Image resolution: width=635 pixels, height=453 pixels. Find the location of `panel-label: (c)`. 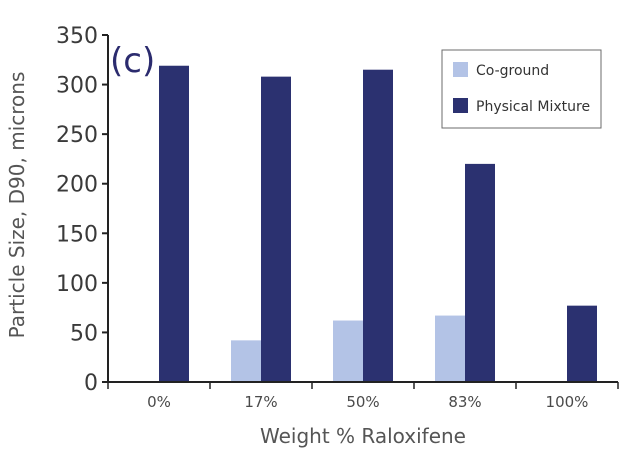

panel-label: (c) is located at coordinates (132, 61).